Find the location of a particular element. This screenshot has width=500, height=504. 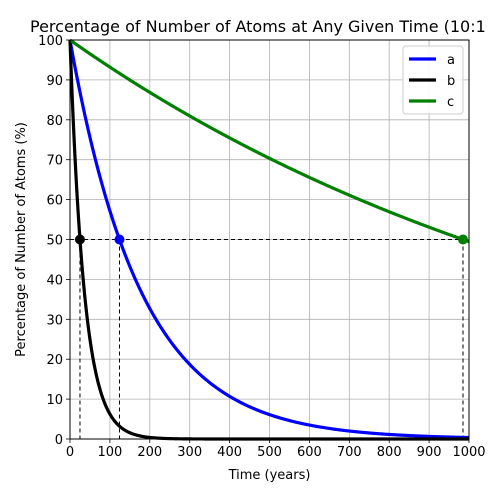

legend-label-a: a is located at coordinates (451, 60).